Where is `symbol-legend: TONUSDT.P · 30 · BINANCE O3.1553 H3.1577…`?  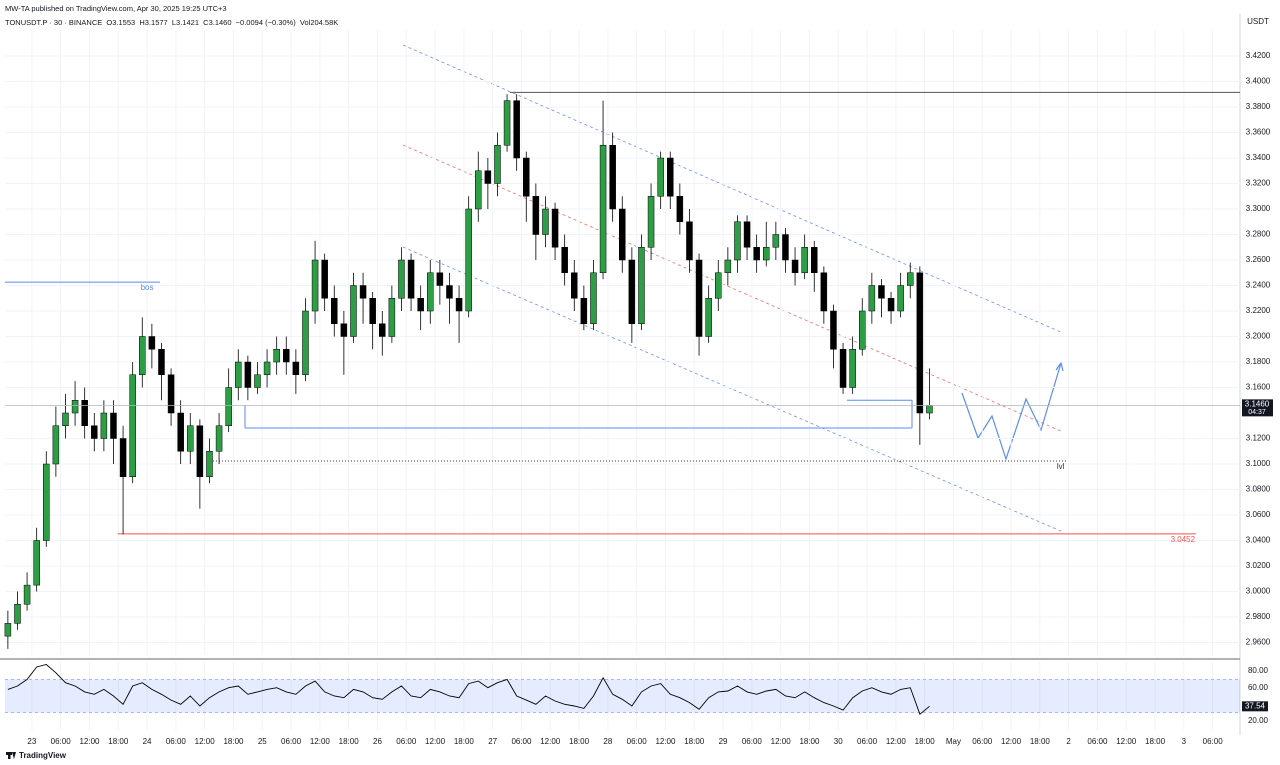
symbol-legend: TONUSDT.P · 30 · BINANCE O3.1553 H3.1577… is located at coordinates (172, 22).